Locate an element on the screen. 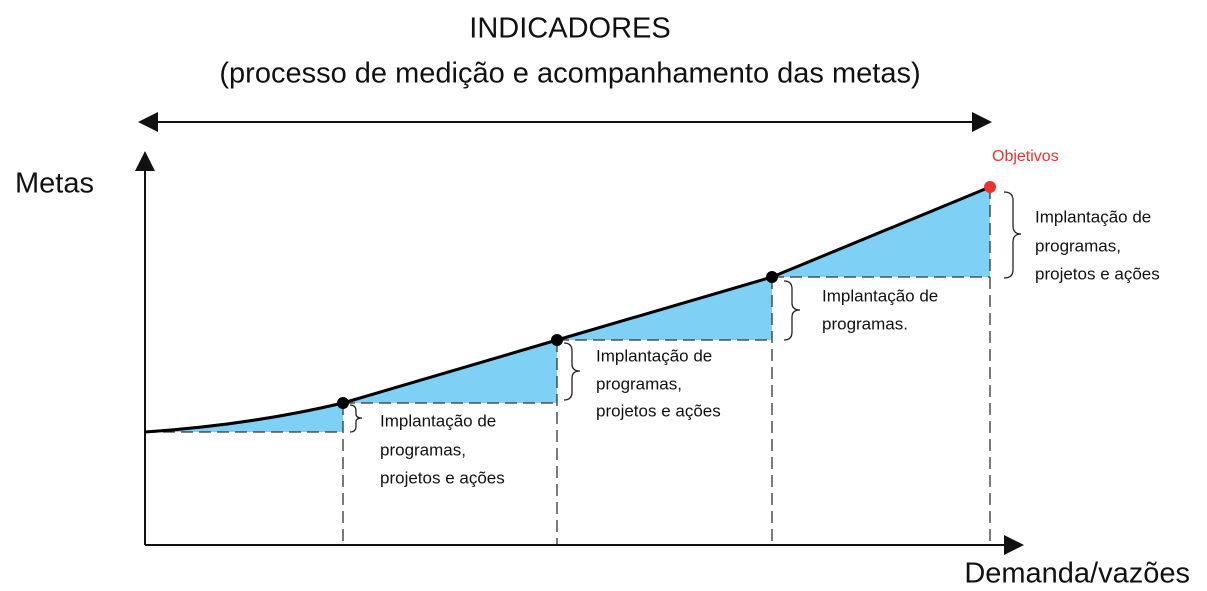  annotation-line: programas. is located at coordinates (865, 323).